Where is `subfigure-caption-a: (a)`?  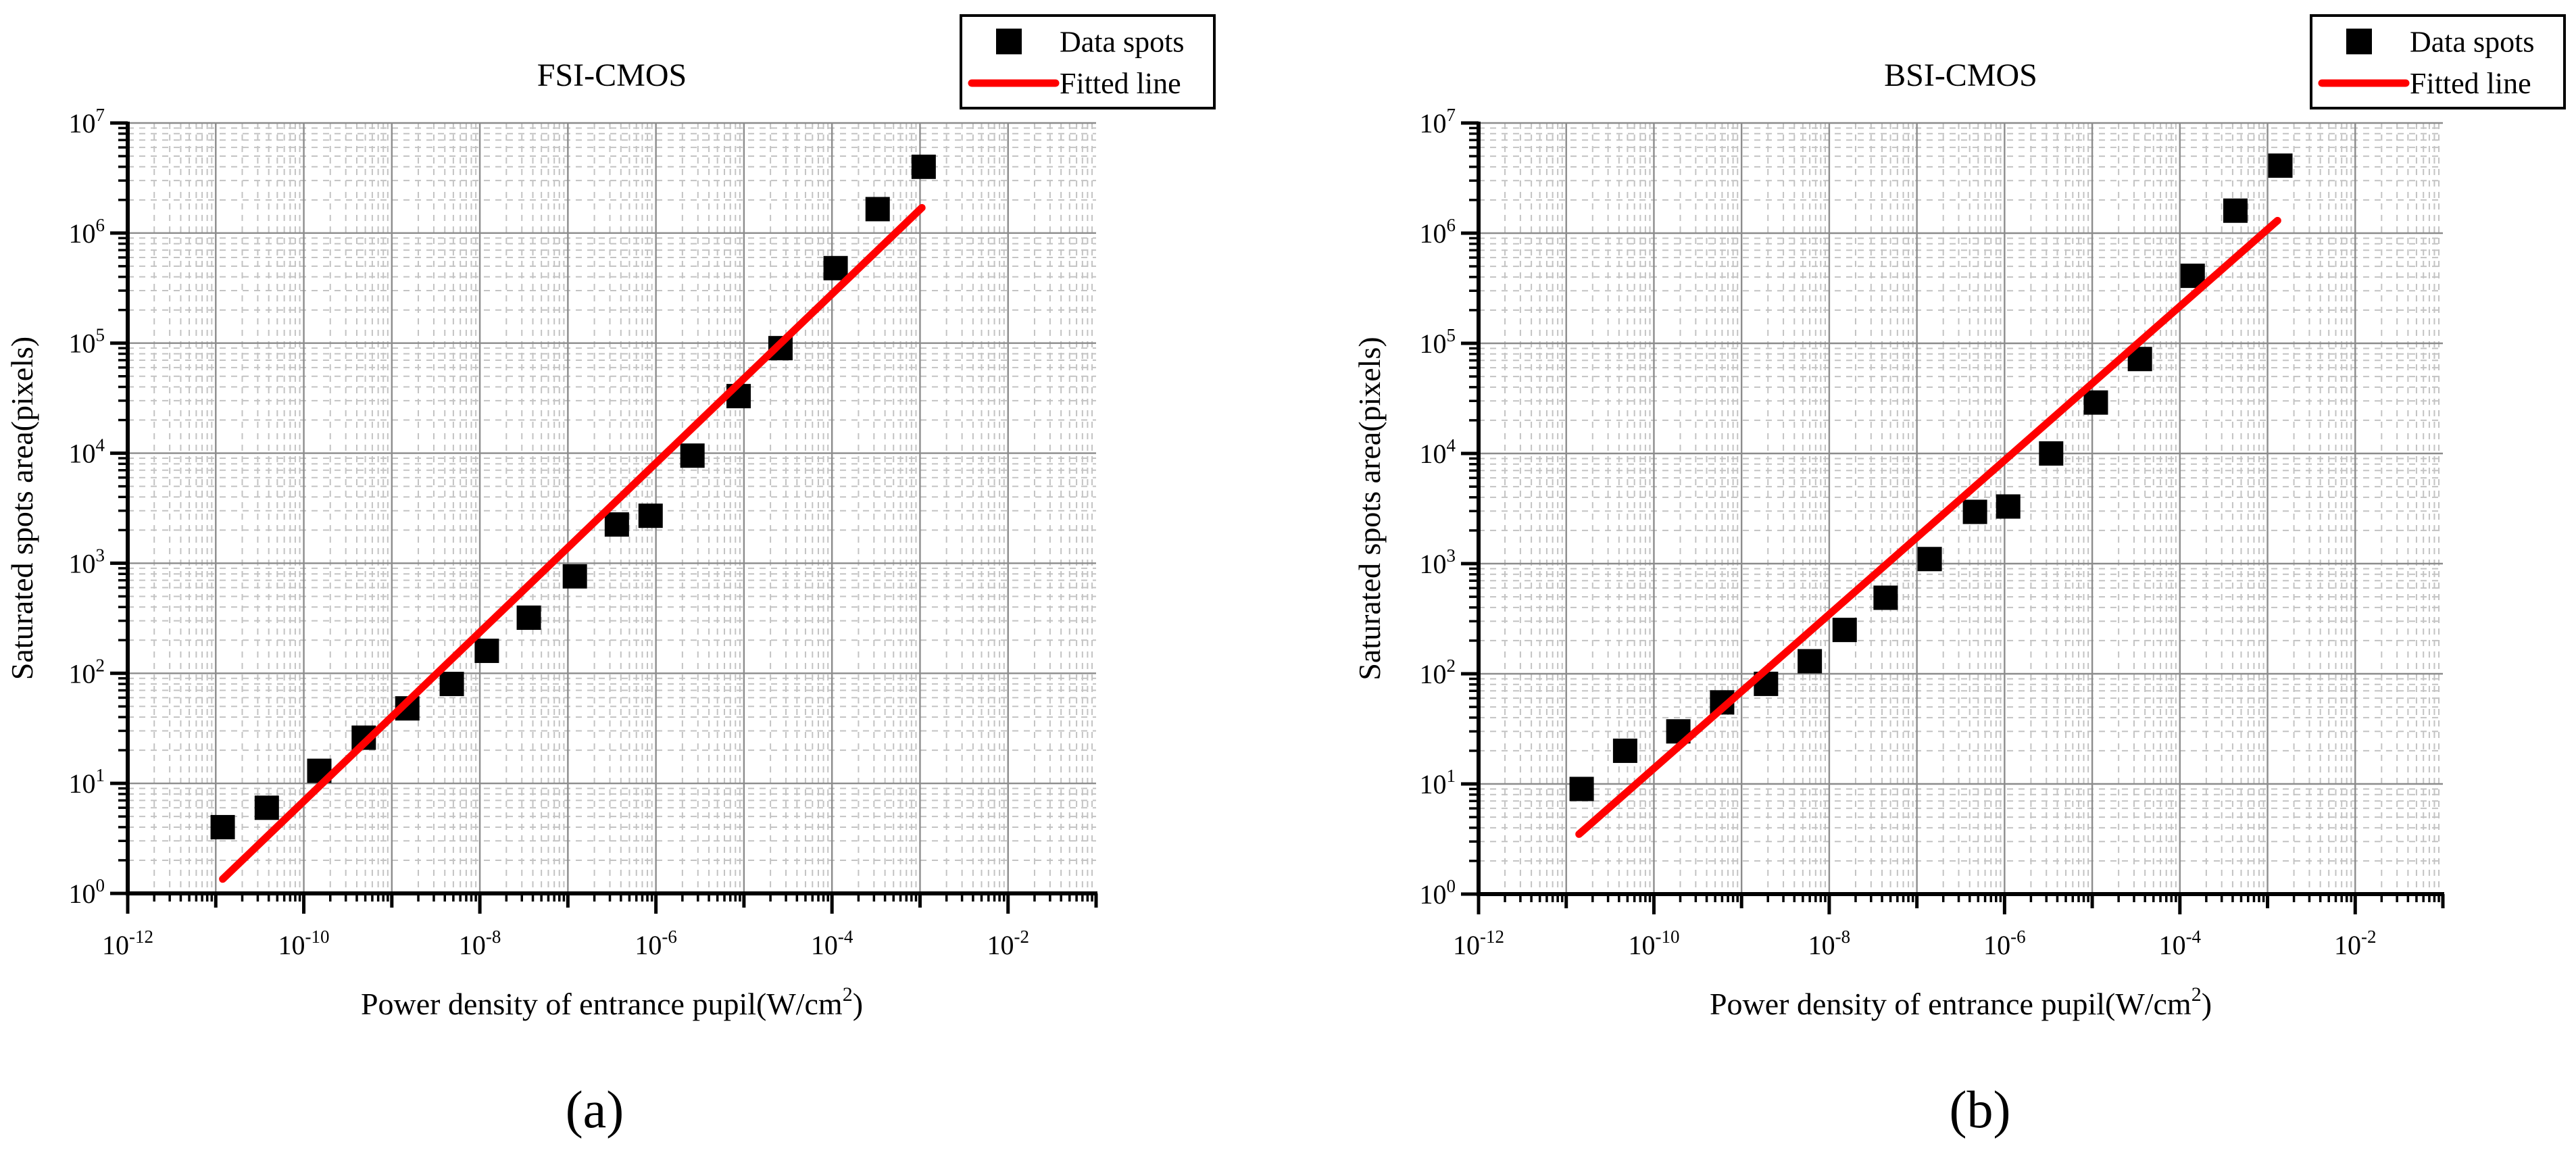 subfigure-caption-a: (a) is located at coordinates (595, 1109).